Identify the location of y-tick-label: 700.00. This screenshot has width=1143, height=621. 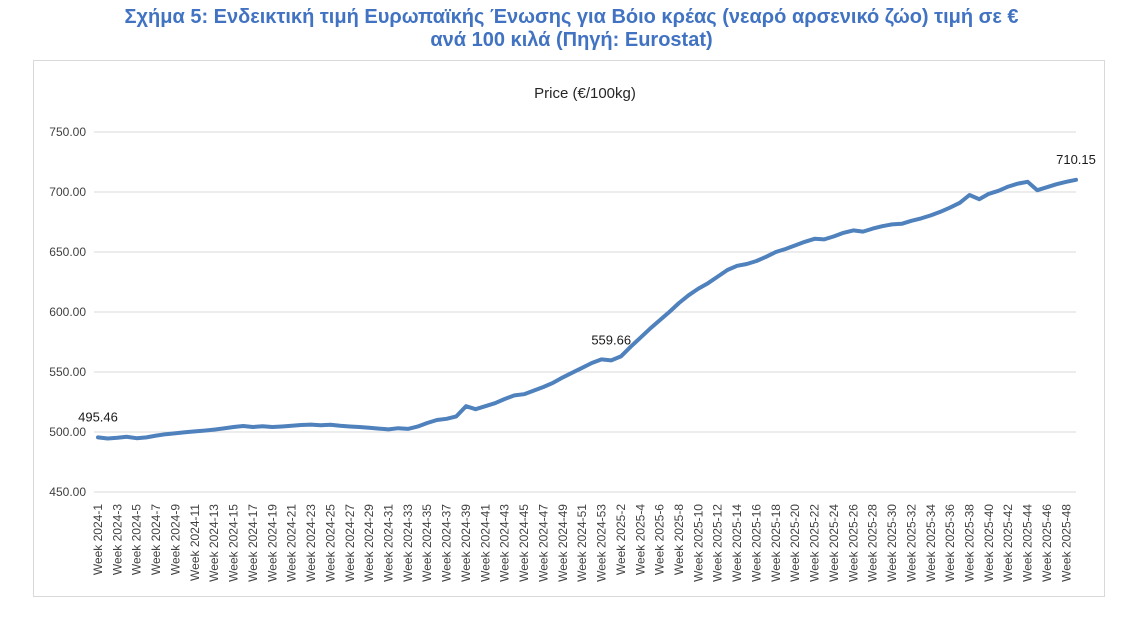
(67, 192).